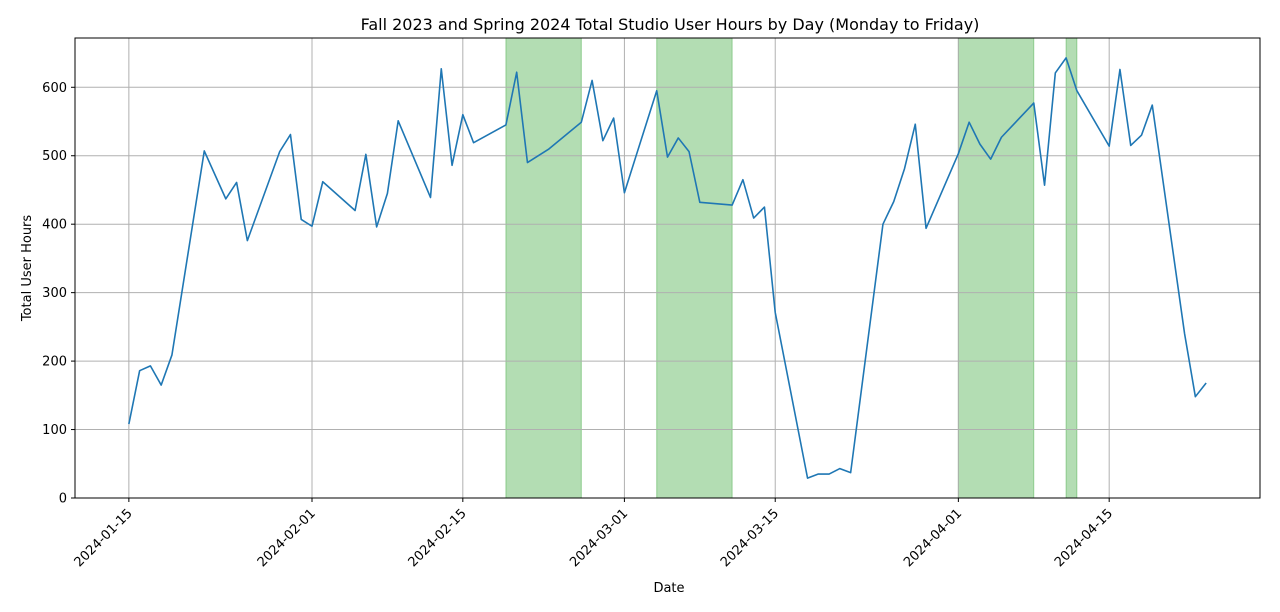 The height and width of the screenshot is (612, 1280). I want to click on y-tick-label: 300, so click(54, 293).